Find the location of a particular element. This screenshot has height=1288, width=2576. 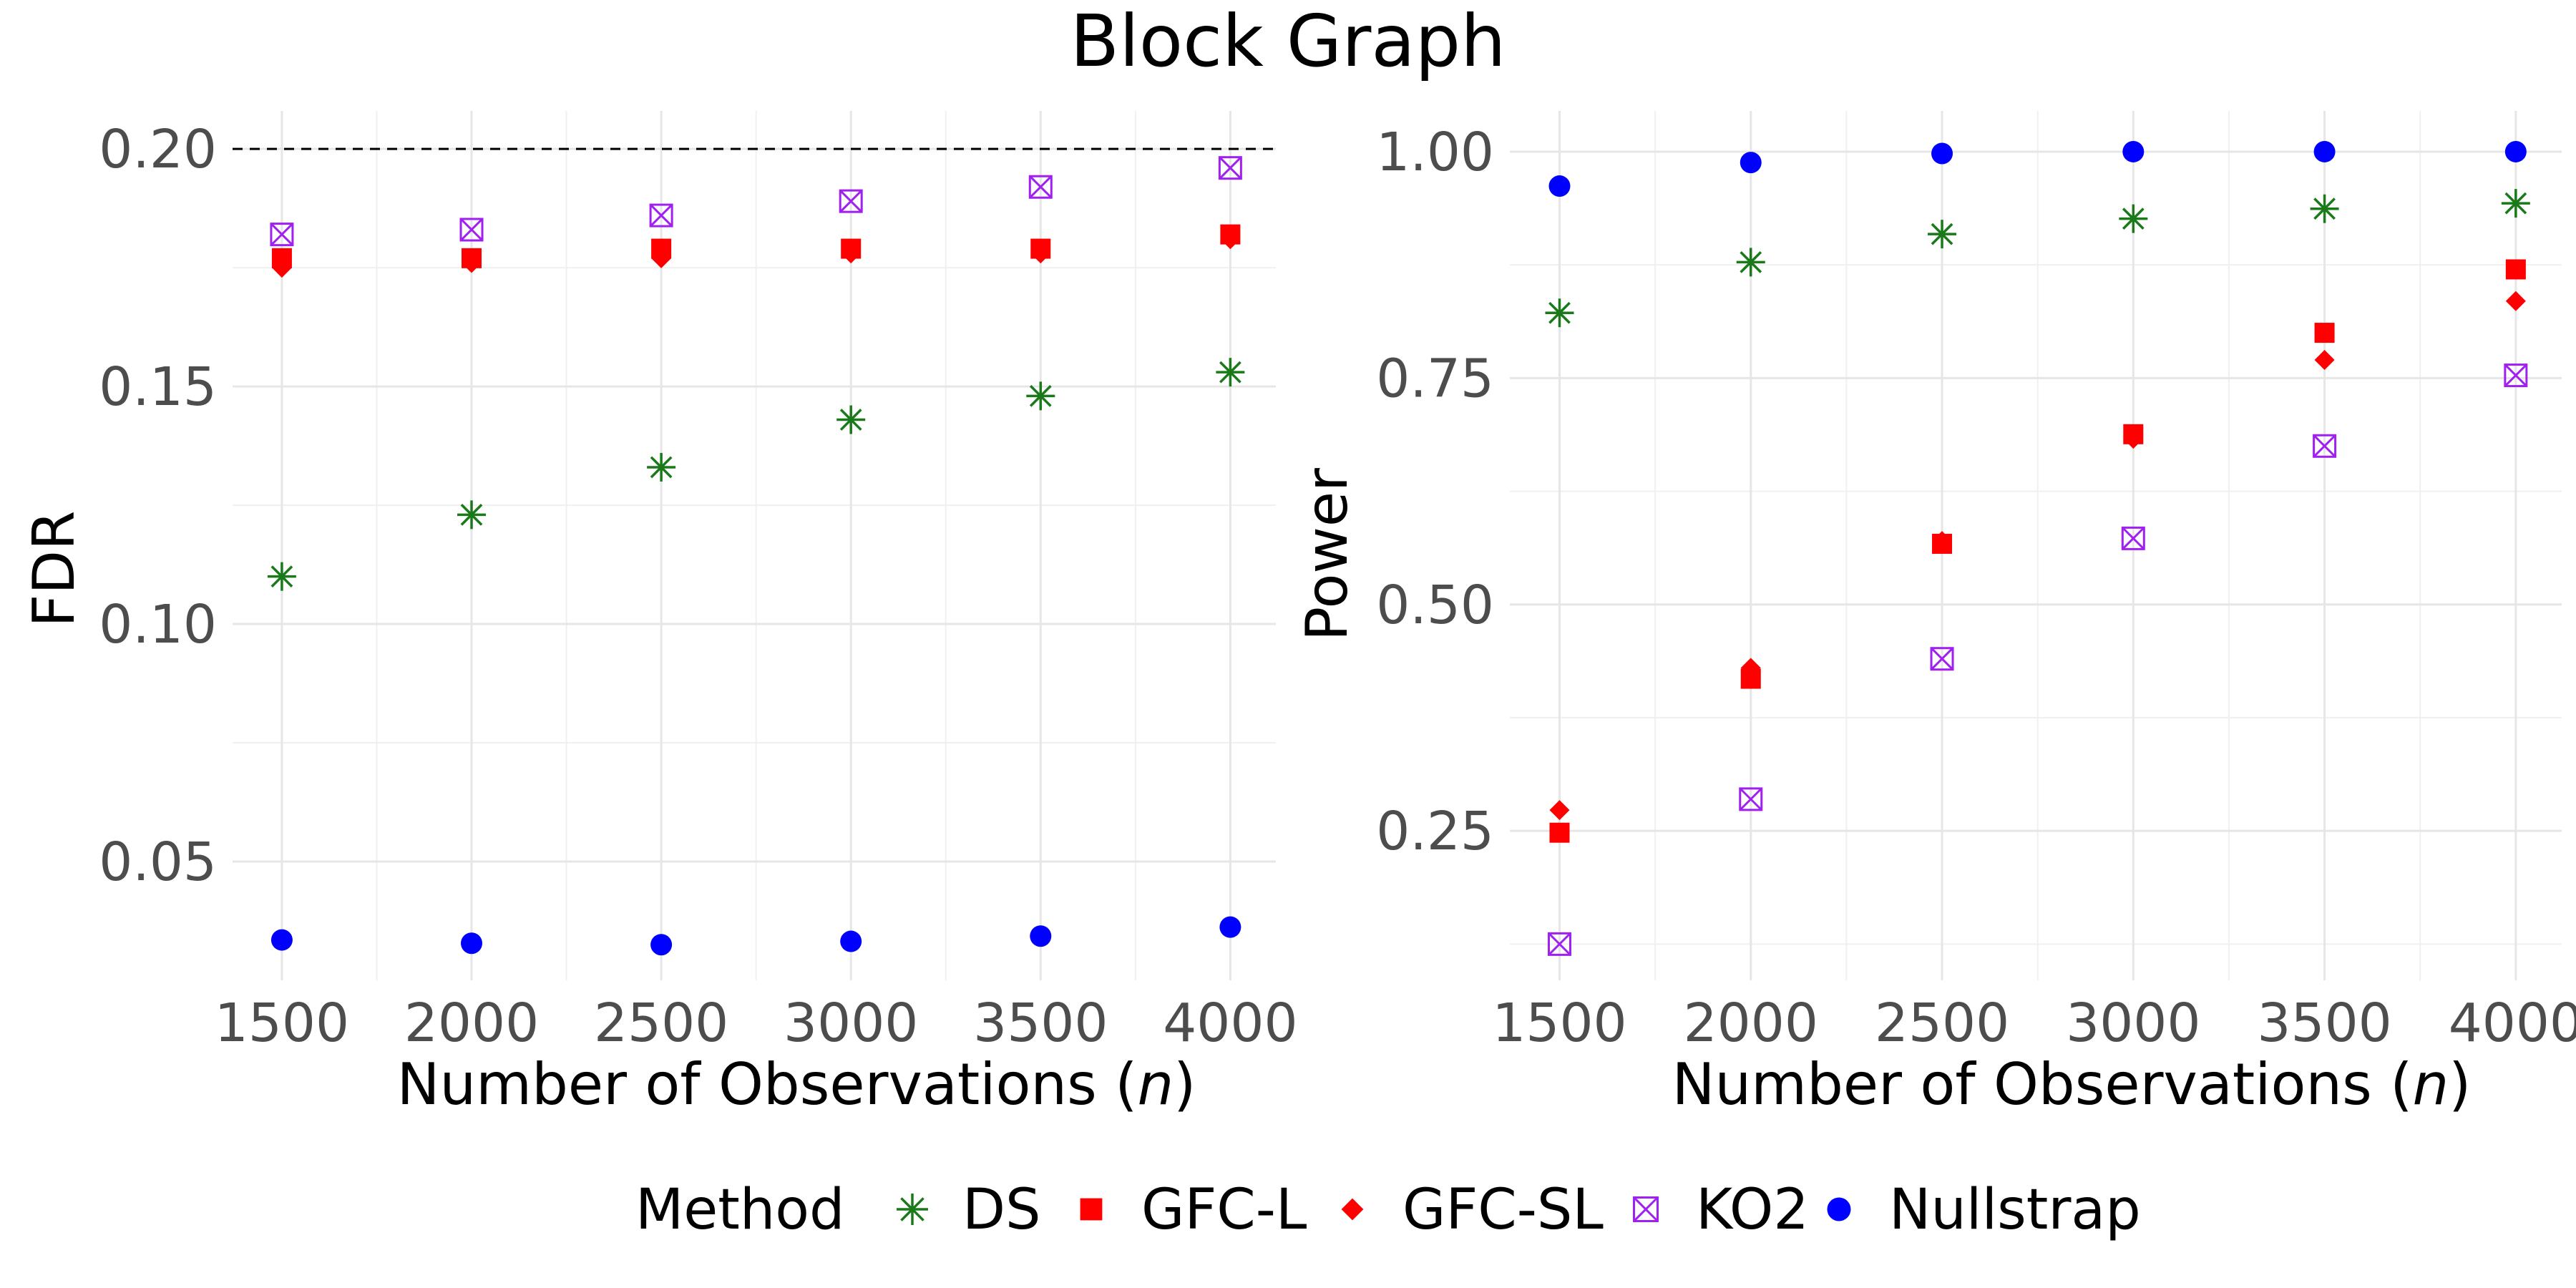

power-y-axis-label: Power is located at coordinates (1327, 554).